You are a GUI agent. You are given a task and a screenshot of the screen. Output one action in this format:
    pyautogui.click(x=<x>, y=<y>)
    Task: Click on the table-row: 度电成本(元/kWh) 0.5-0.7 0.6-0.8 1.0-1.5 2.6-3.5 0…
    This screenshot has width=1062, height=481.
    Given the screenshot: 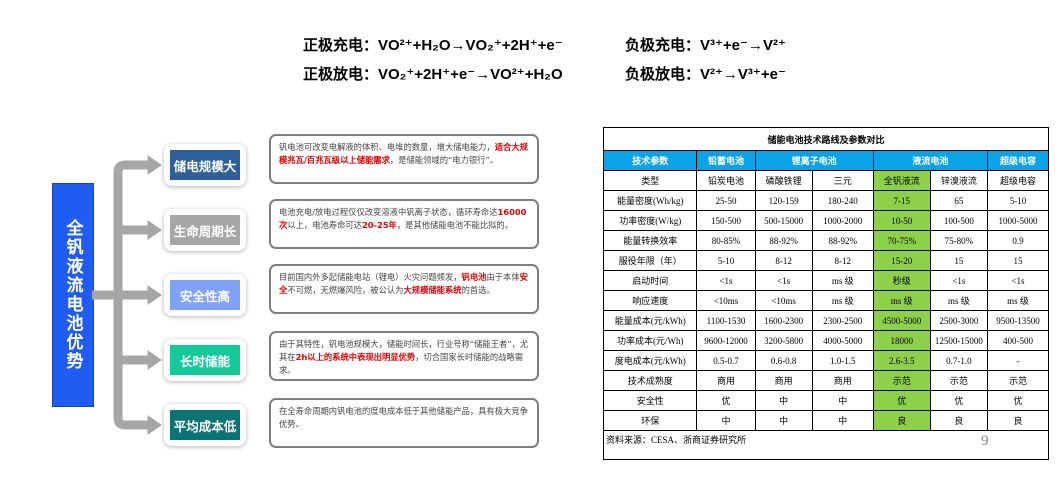 What is the action you would take?
    pyautogui.click(x=826, y=360)
    